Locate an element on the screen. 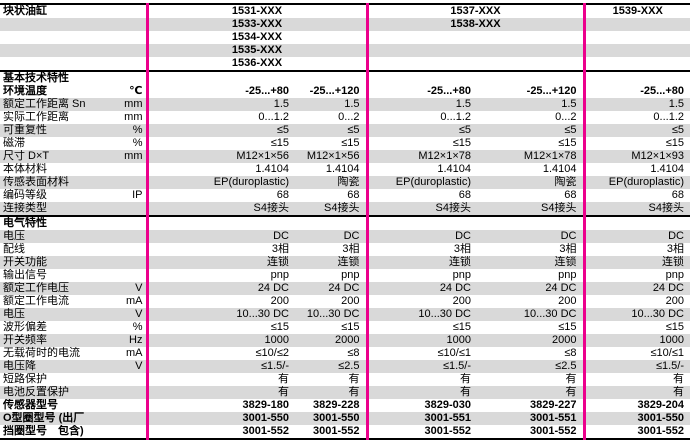 This screenshot has height=448, width=690. spec-value: 200 is located at coordinates (636, 301).